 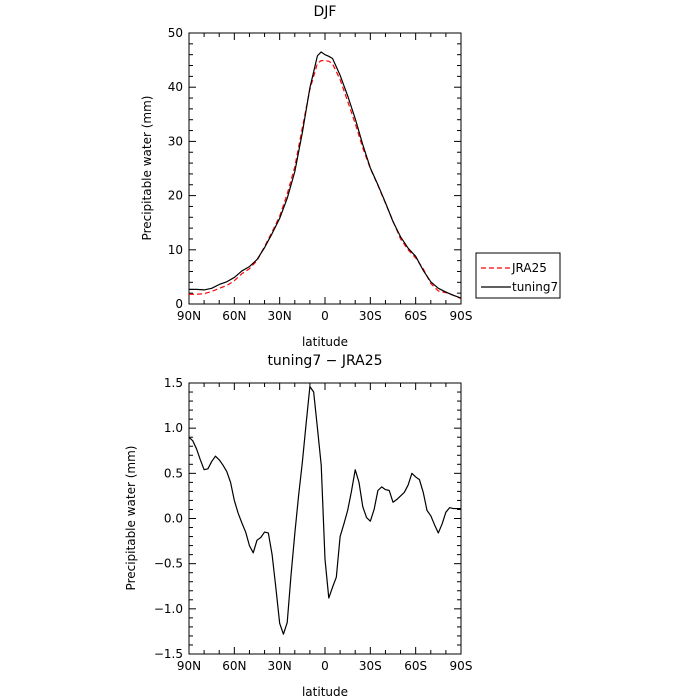 What do you see at coordinates (173, 383) in the screenshot?
I see `y-tick-label: 1.5` at bounding box center [173, 383].